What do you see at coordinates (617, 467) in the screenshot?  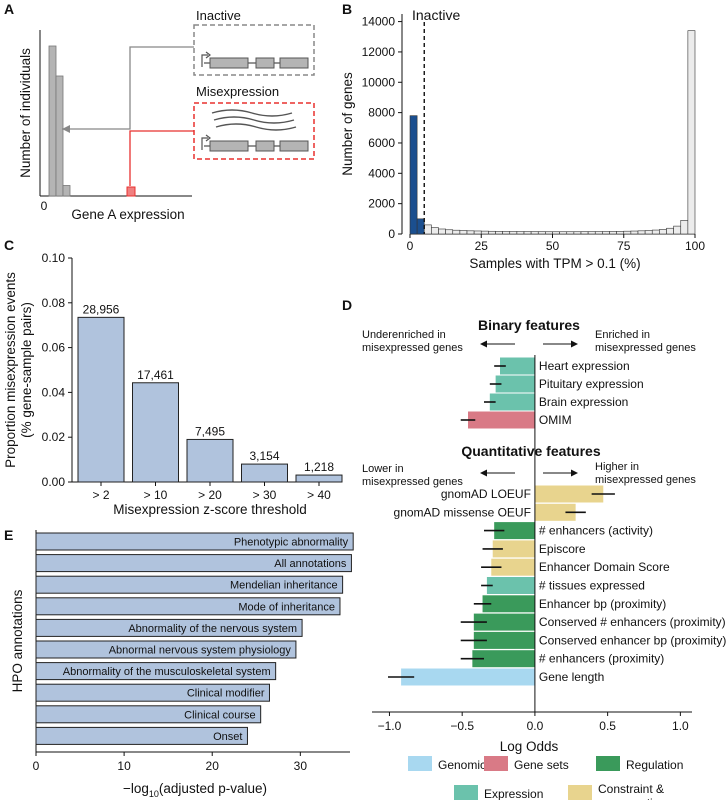 I see `quant-right-note-1: Higher in` at bounding box center [617, 467].